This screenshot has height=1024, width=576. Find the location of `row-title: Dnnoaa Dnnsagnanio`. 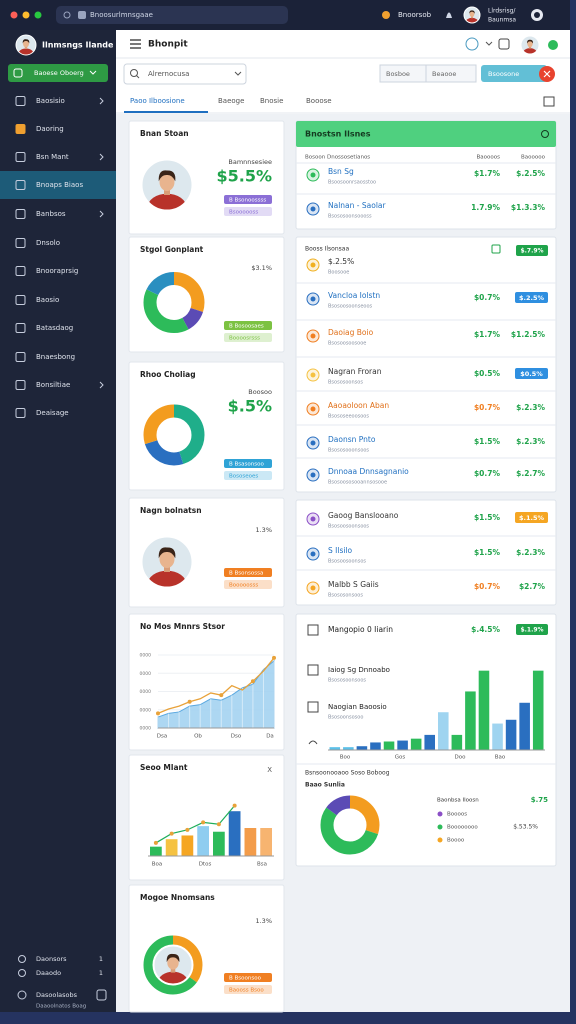

row-title: Dnnoaa Dnnsagnanio is located at coordinates (368, 471).